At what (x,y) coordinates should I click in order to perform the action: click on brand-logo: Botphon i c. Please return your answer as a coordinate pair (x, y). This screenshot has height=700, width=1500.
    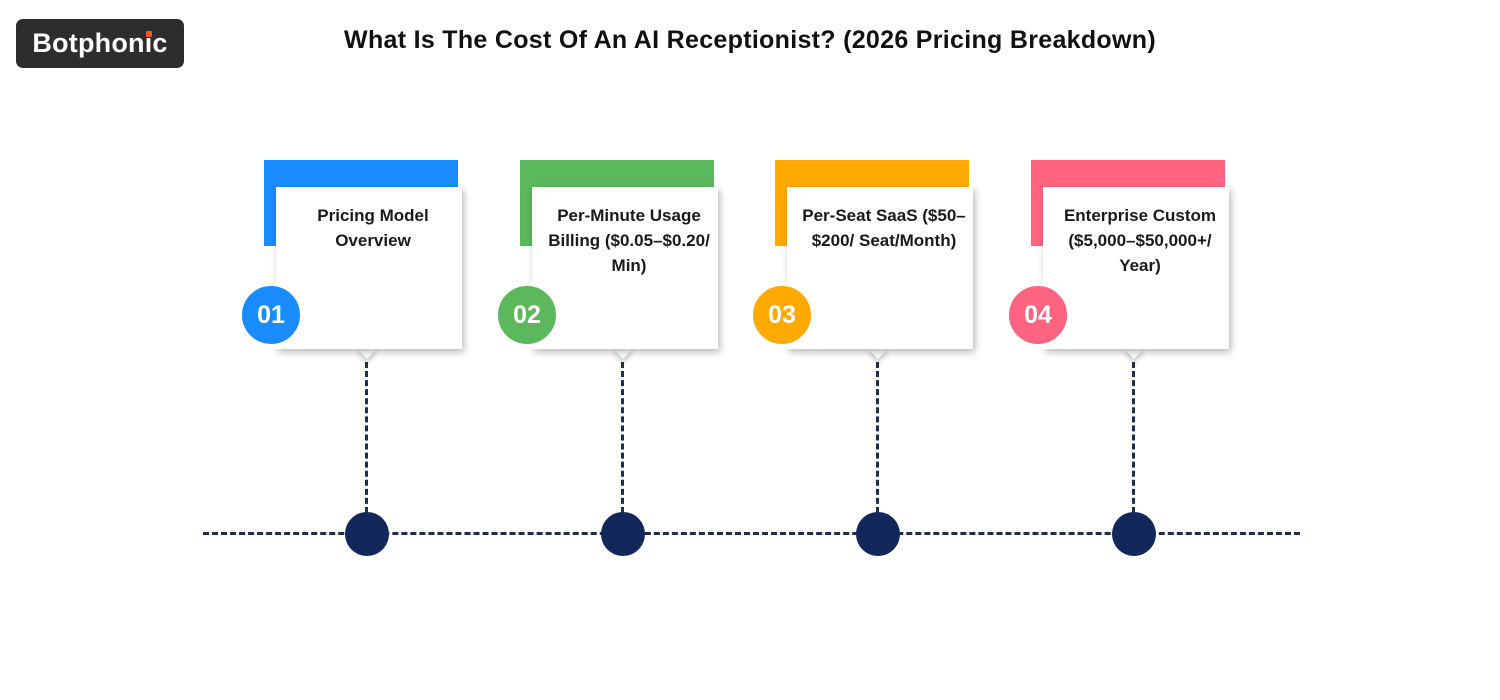
    Looking at the image, I should click on (100, 43).